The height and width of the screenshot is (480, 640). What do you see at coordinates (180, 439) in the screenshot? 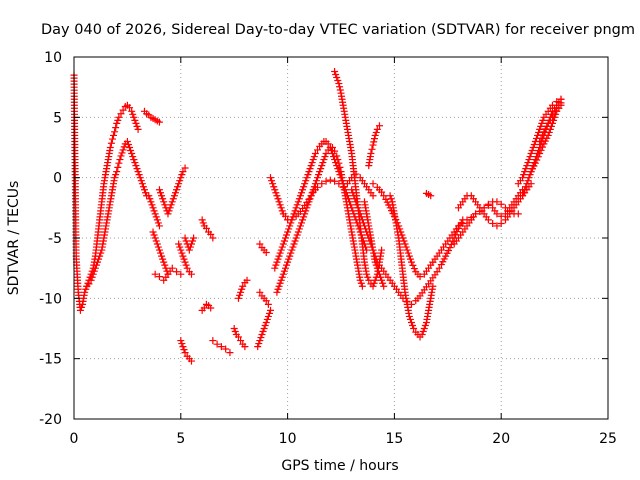
I see `x-tick-label: 5` at bounding box center [180, 439].